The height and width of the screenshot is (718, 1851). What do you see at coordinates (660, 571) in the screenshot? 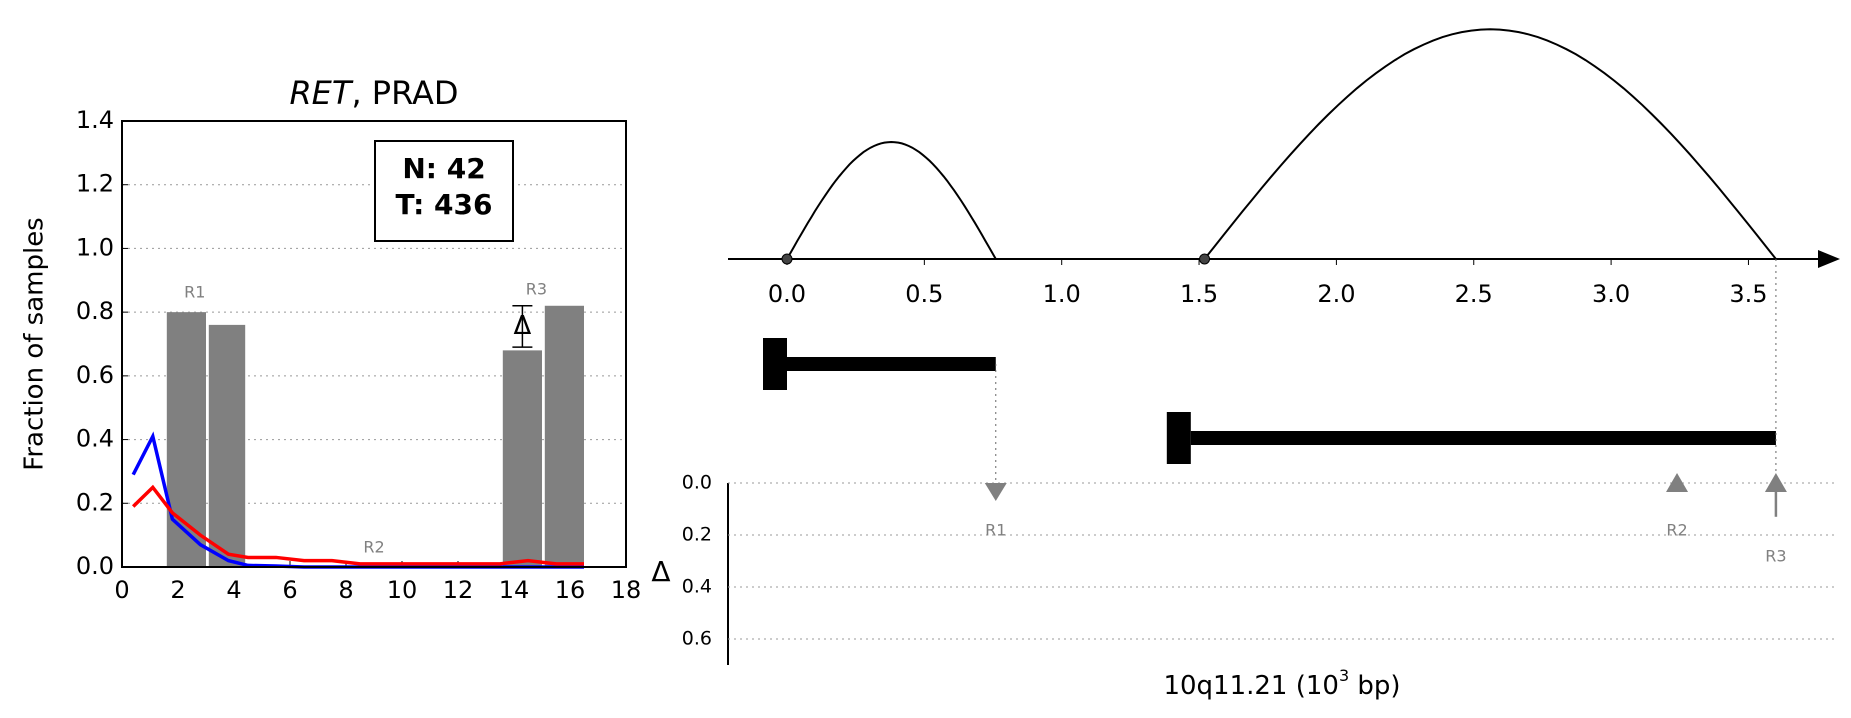
I see `y-axis-label: Δ` at bounding box center [660, 571].